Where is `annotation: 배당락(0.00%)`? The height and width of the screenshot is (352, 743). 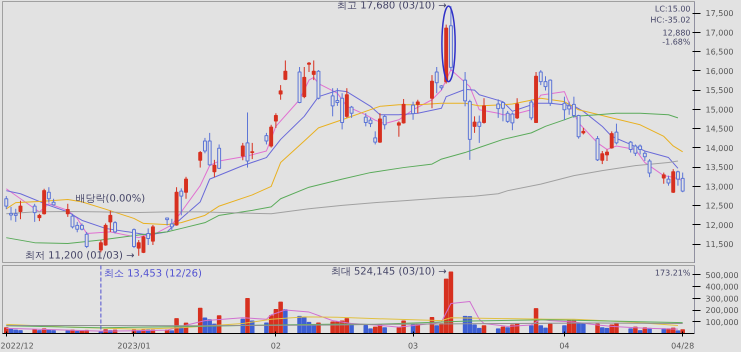 annotation: 배당락(0.00%) is located at coordinates (111, 199).